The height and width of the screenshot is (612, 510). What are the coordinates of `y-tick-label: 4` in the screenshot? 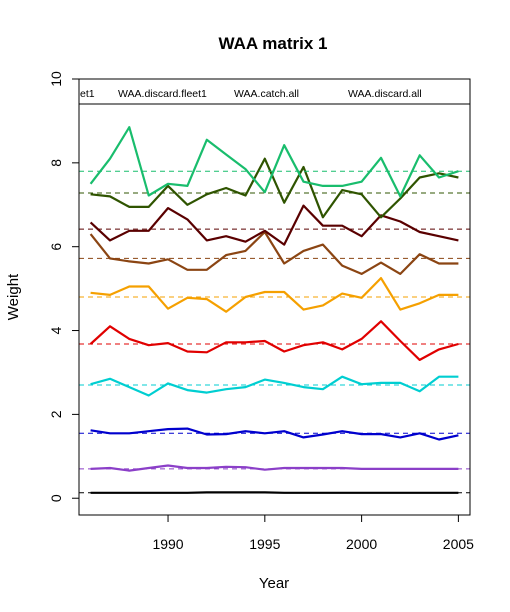 It's located at (56, 330).